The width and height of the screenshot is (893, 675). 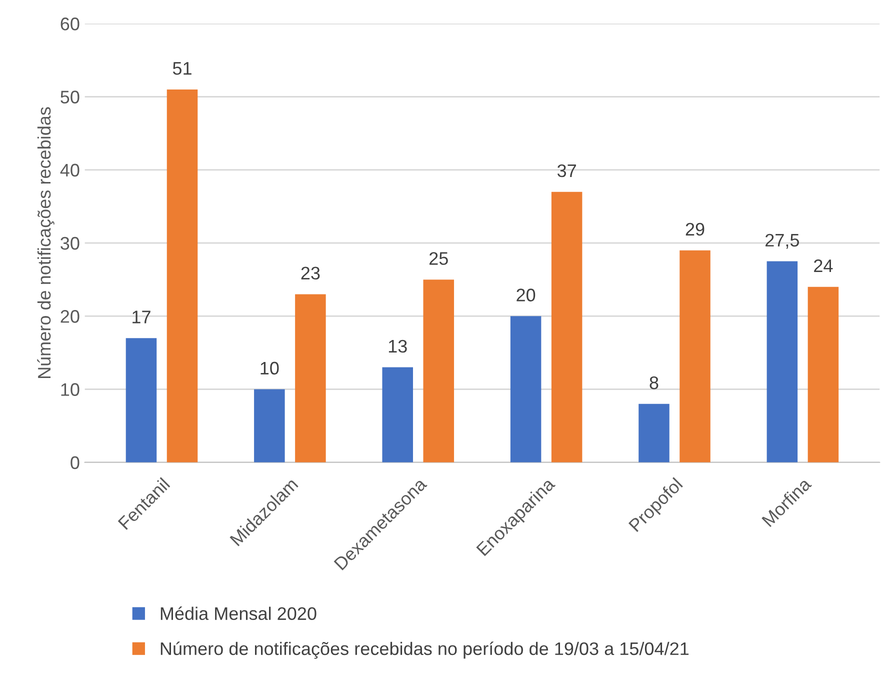 I want to click on data-label: 8, so click(x=654, y=383).